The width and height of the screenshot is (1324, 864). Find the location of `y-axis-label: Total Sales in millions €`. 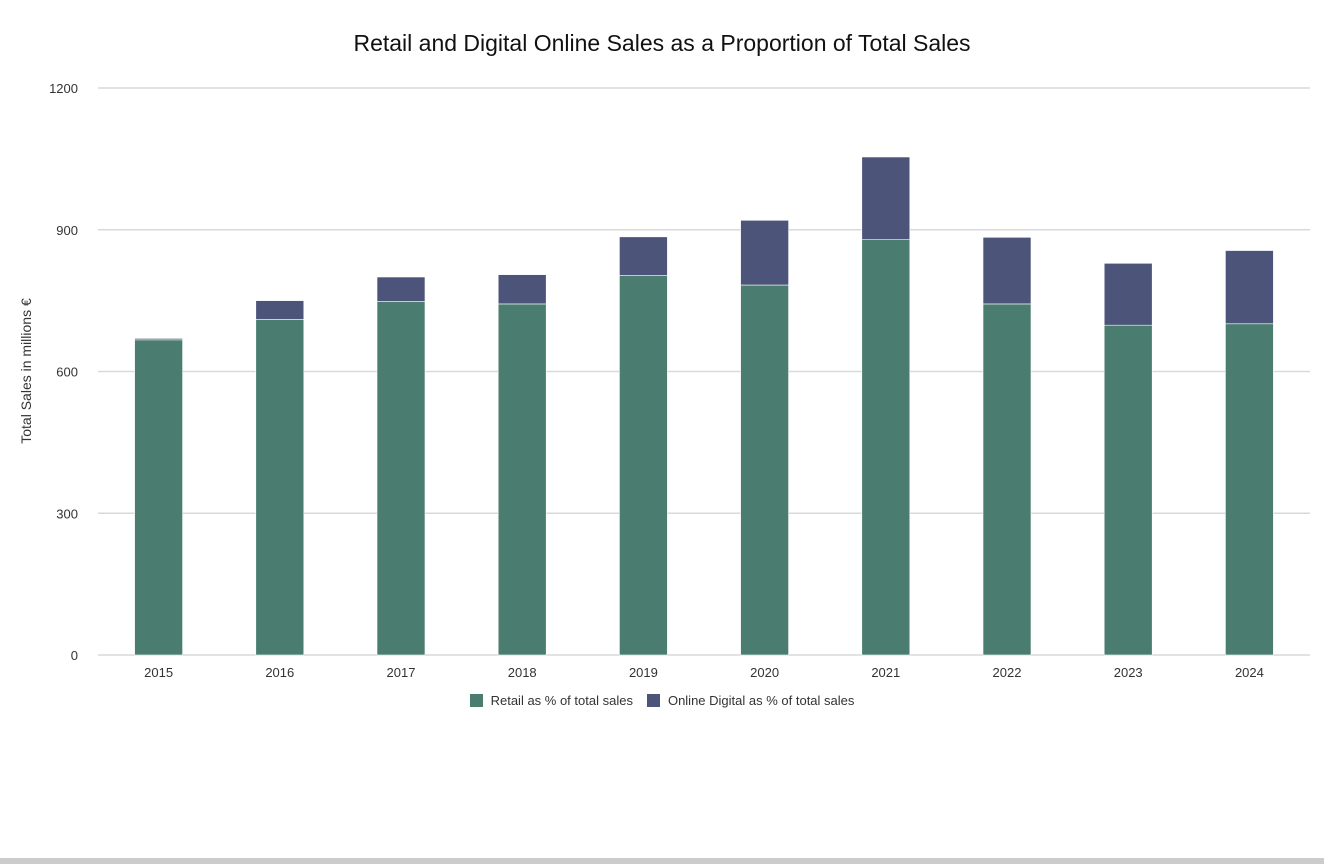

y-axis-label: Total Sales in millions € is located at coordinates (26, 371).